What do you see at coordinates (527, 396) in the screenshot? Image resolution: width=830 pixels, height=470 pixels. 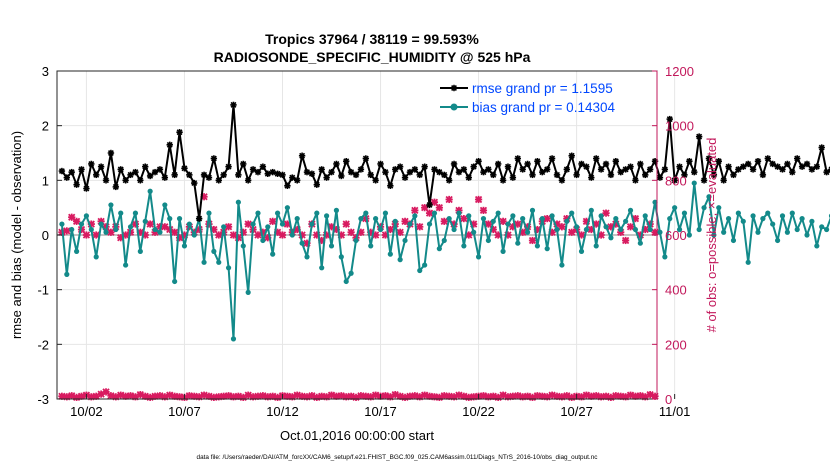 I see `obs-evaluated-marker` at bounding box center [527, 396].